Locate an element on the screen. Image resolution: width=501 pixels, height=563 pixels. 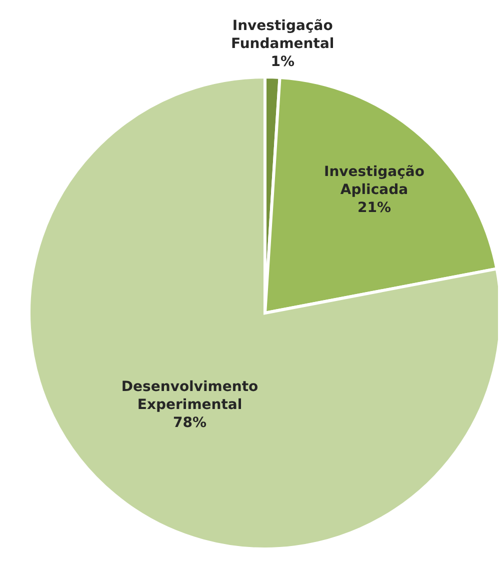
data-label: 1% is located at coordinates (282, 62).